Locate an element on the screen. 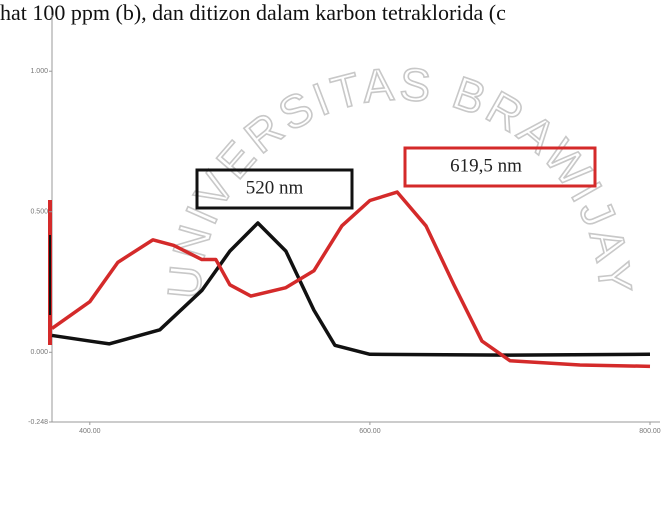 This screenshot has height=514, width=672. y-tick-label: 0.000 is located at coordinates (39, 352).